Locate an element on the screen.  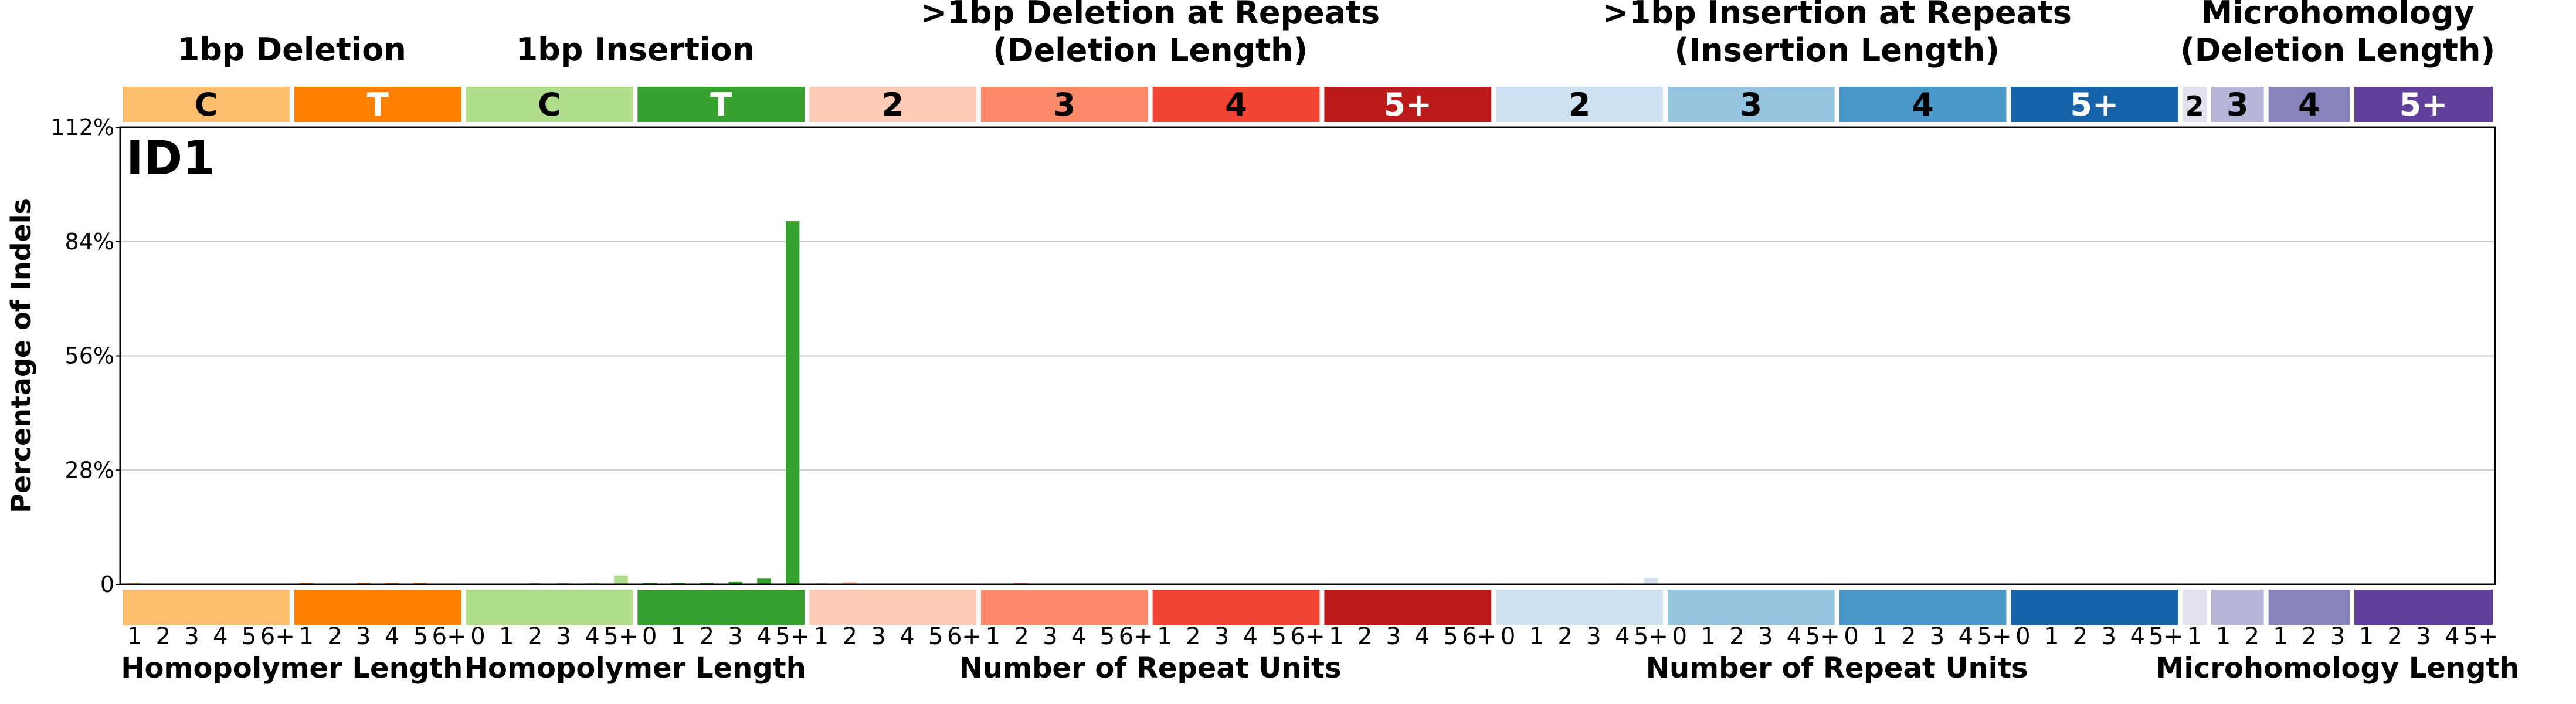
group-header: 1bp Deletion is located at coordinates (292, 49).